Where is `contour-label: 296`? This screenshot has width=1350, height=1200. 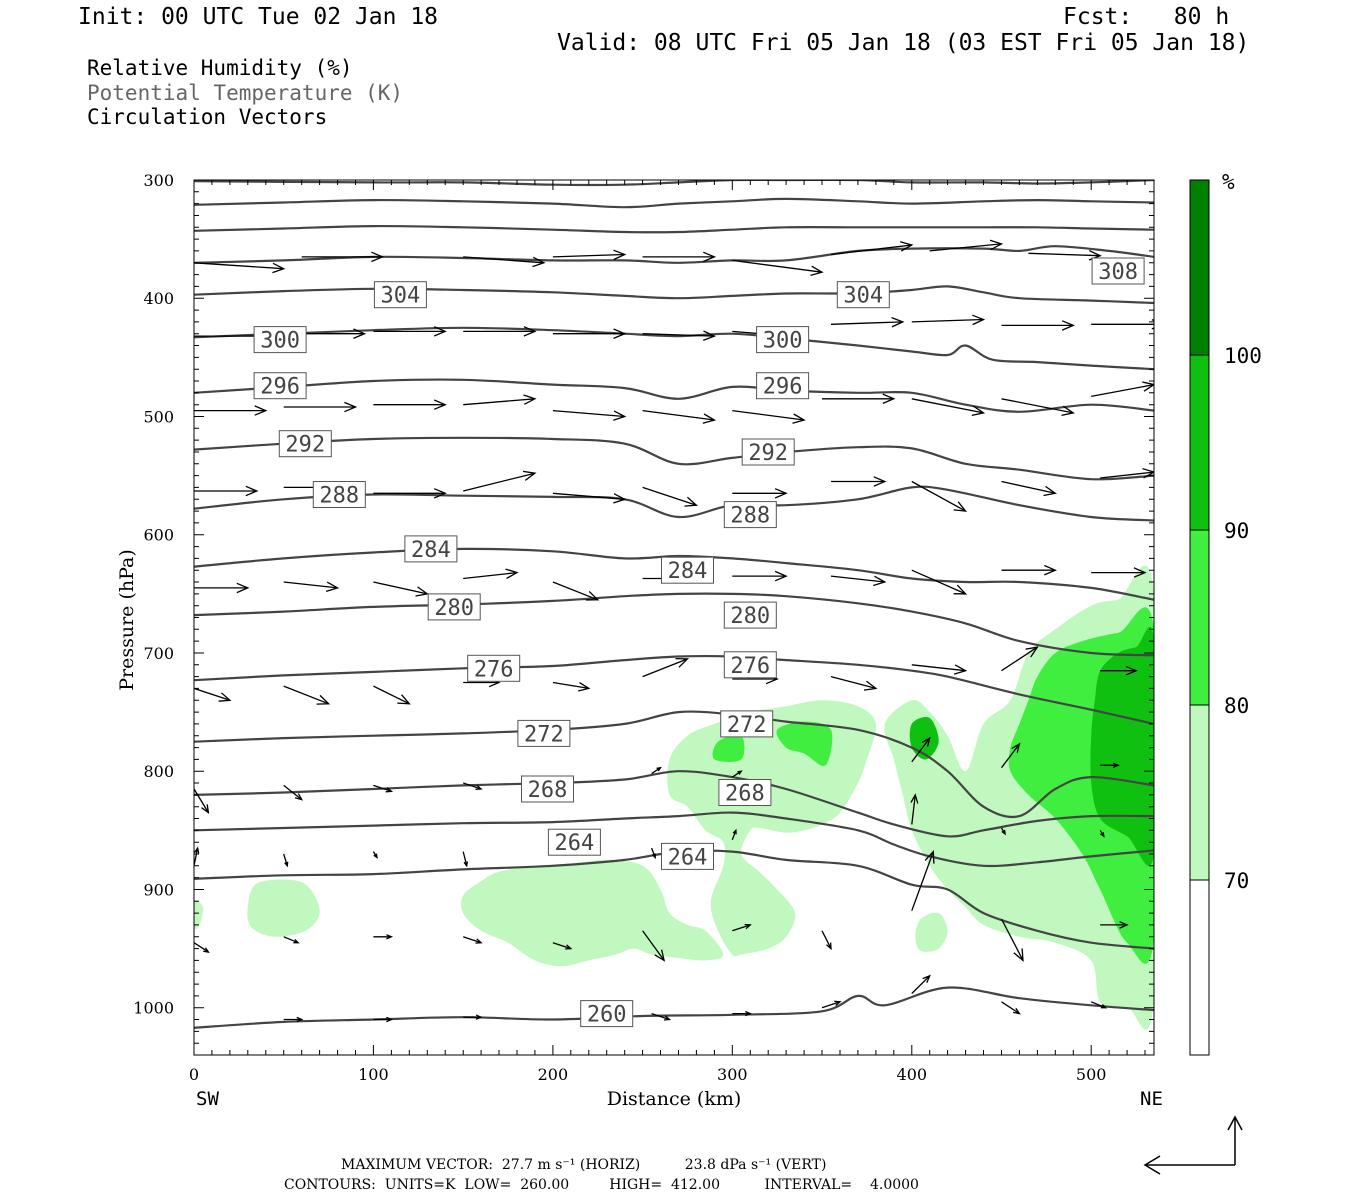 contour-label: 296 is located at coordinates (783, 386).